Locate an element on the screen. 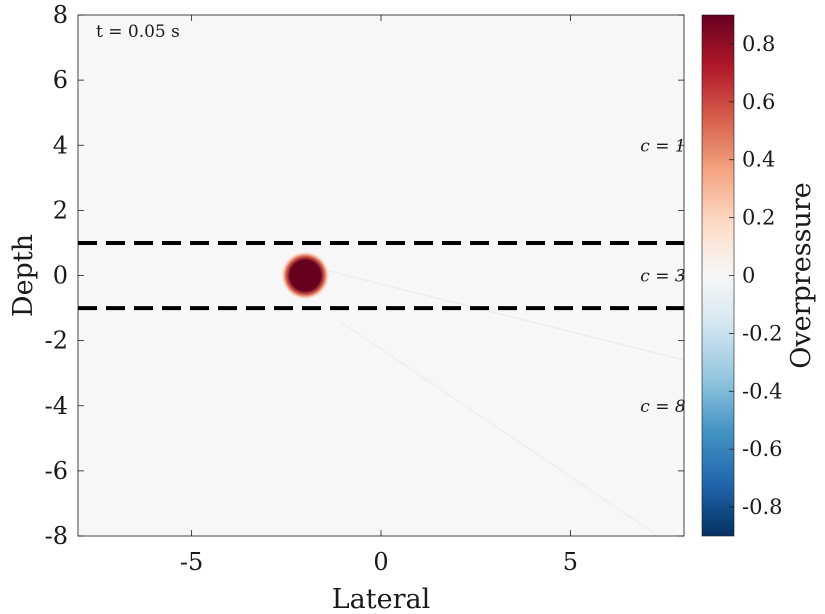 This screenshot has width=825, height=614. colorbar-tick-label: 0.6 is located at coordinates (758, 102).